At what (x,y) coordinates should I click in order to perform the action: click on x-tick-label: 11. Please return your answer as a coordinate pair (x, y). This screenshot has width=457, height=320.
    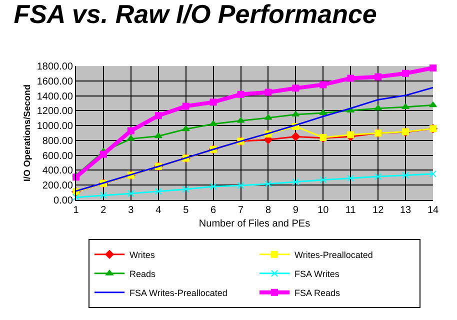
    Looking at the image, I should click on (350, 210).